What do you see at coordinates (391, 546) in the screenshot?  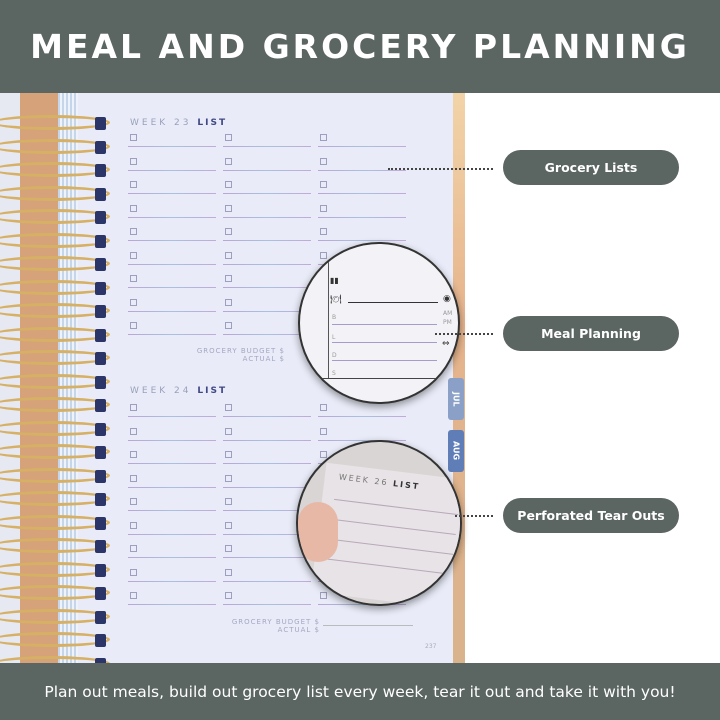 I see `row` at bounding box center [391, 546].